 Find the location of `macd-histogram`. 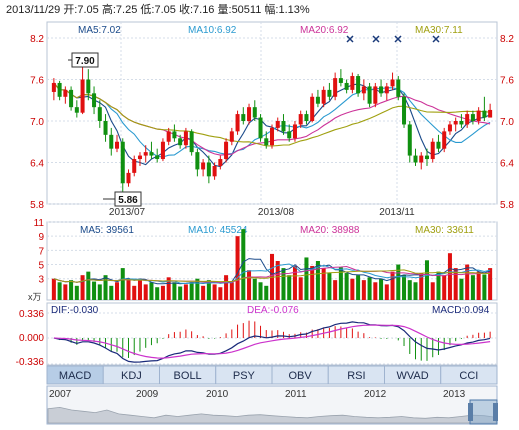

macd-histogram is located at coordinates (275, 340).